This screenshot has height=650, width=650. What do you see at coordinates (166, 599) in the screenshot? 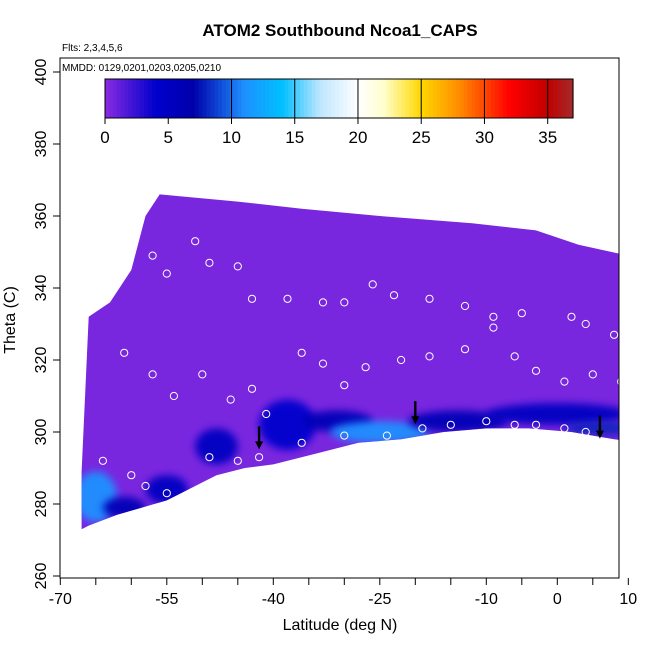
I see `x-tick-label: -55` at bounding box center [166, 599].